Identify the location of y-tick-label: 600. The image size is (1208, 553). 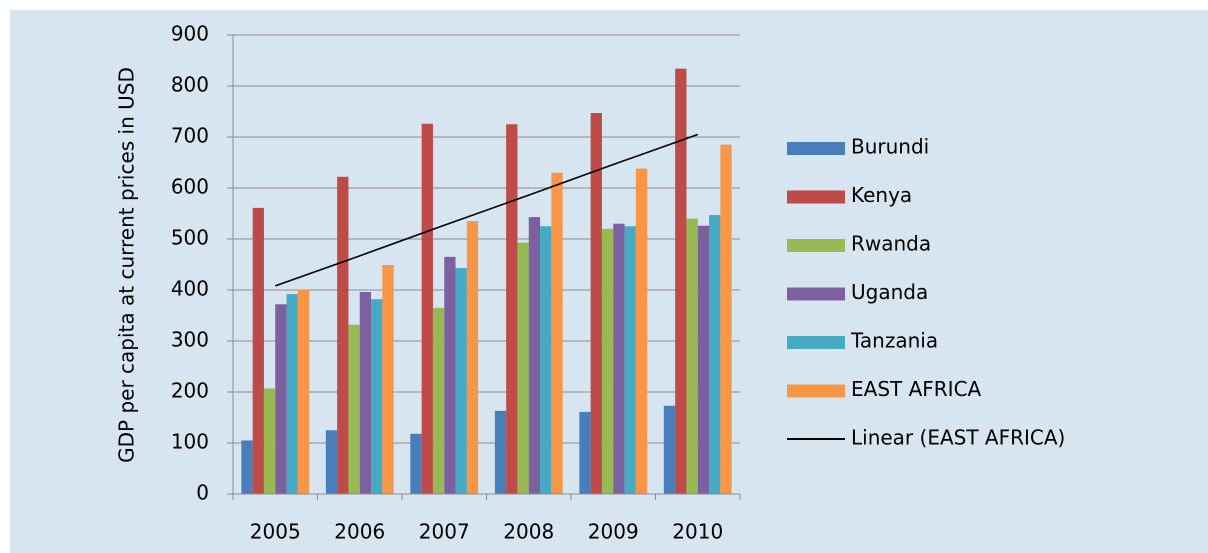
(190, 187).